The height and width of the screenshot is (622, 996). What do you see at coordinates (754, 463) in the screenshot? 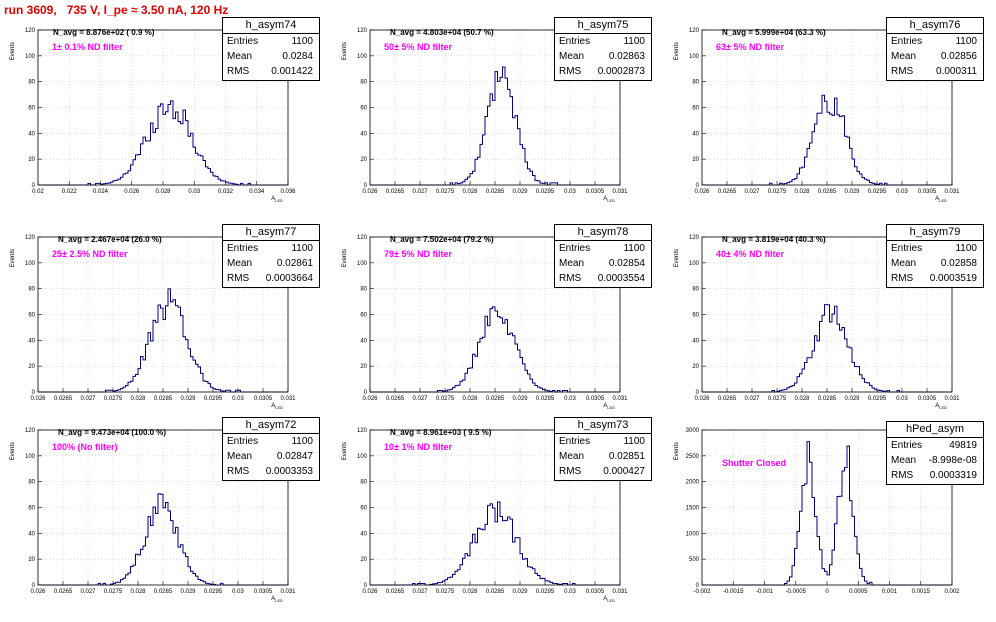
I see `filter-label: Shutter Closed` at bounding box center [754, 463].